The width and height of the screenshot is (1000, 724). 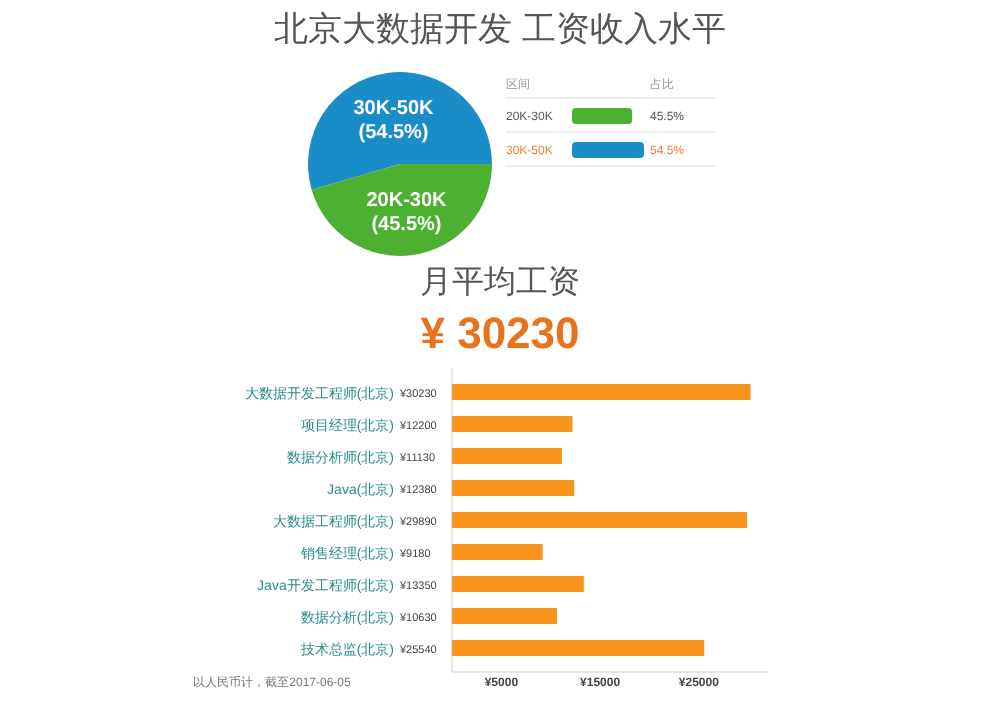 I want to click on slice-label: 20K-30K, so click(x=407, y=200).